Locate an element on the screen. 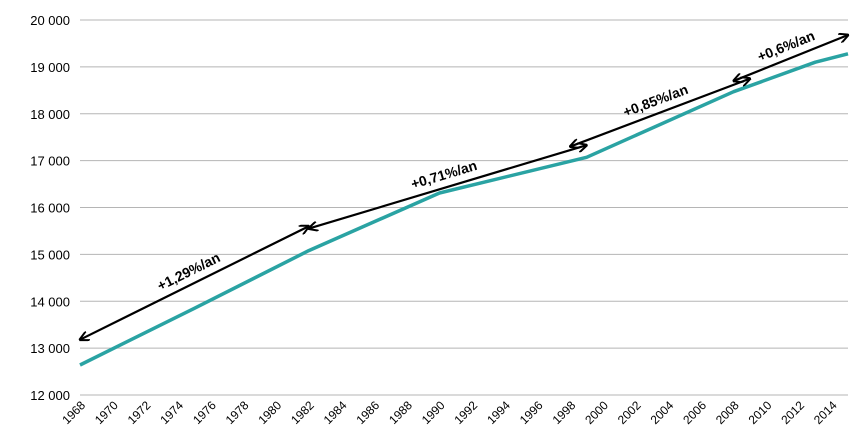 The width and height of the screenshot is (850, 441). x-tick-label: 2014 is located at coordinates (825, 412).